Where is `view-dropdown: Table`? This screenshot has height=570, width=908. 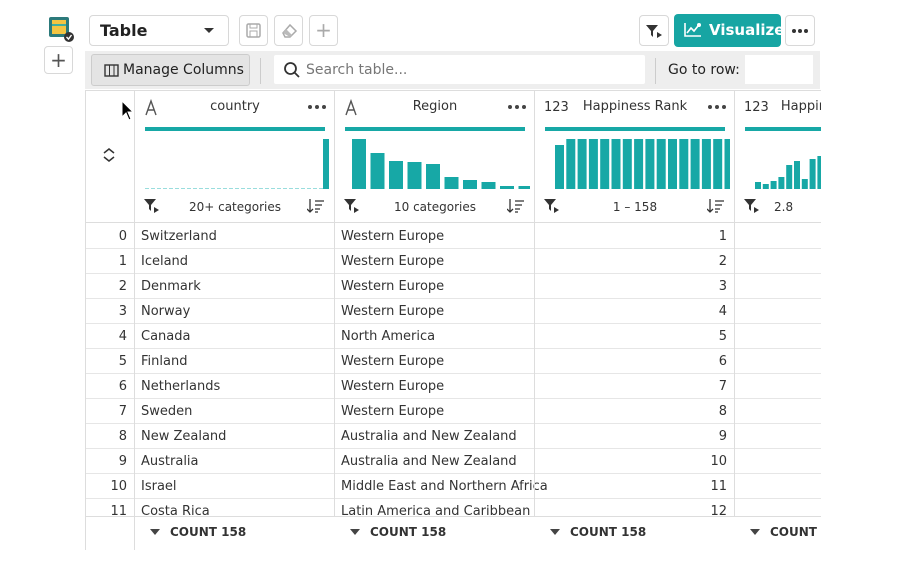 view-dropdown: Table is located at coordinates (159, 30).